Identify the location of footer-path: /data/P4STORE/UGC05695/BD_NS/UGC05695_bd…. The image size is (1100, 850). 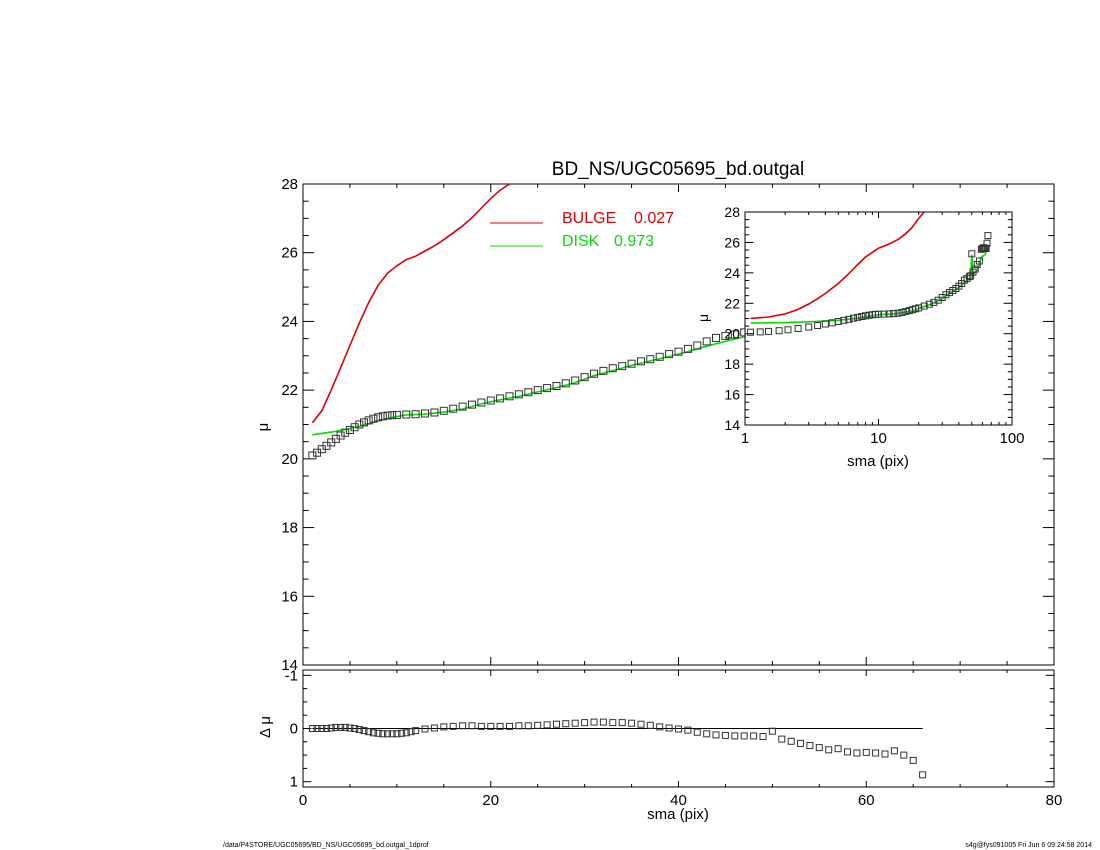
(326, 845).